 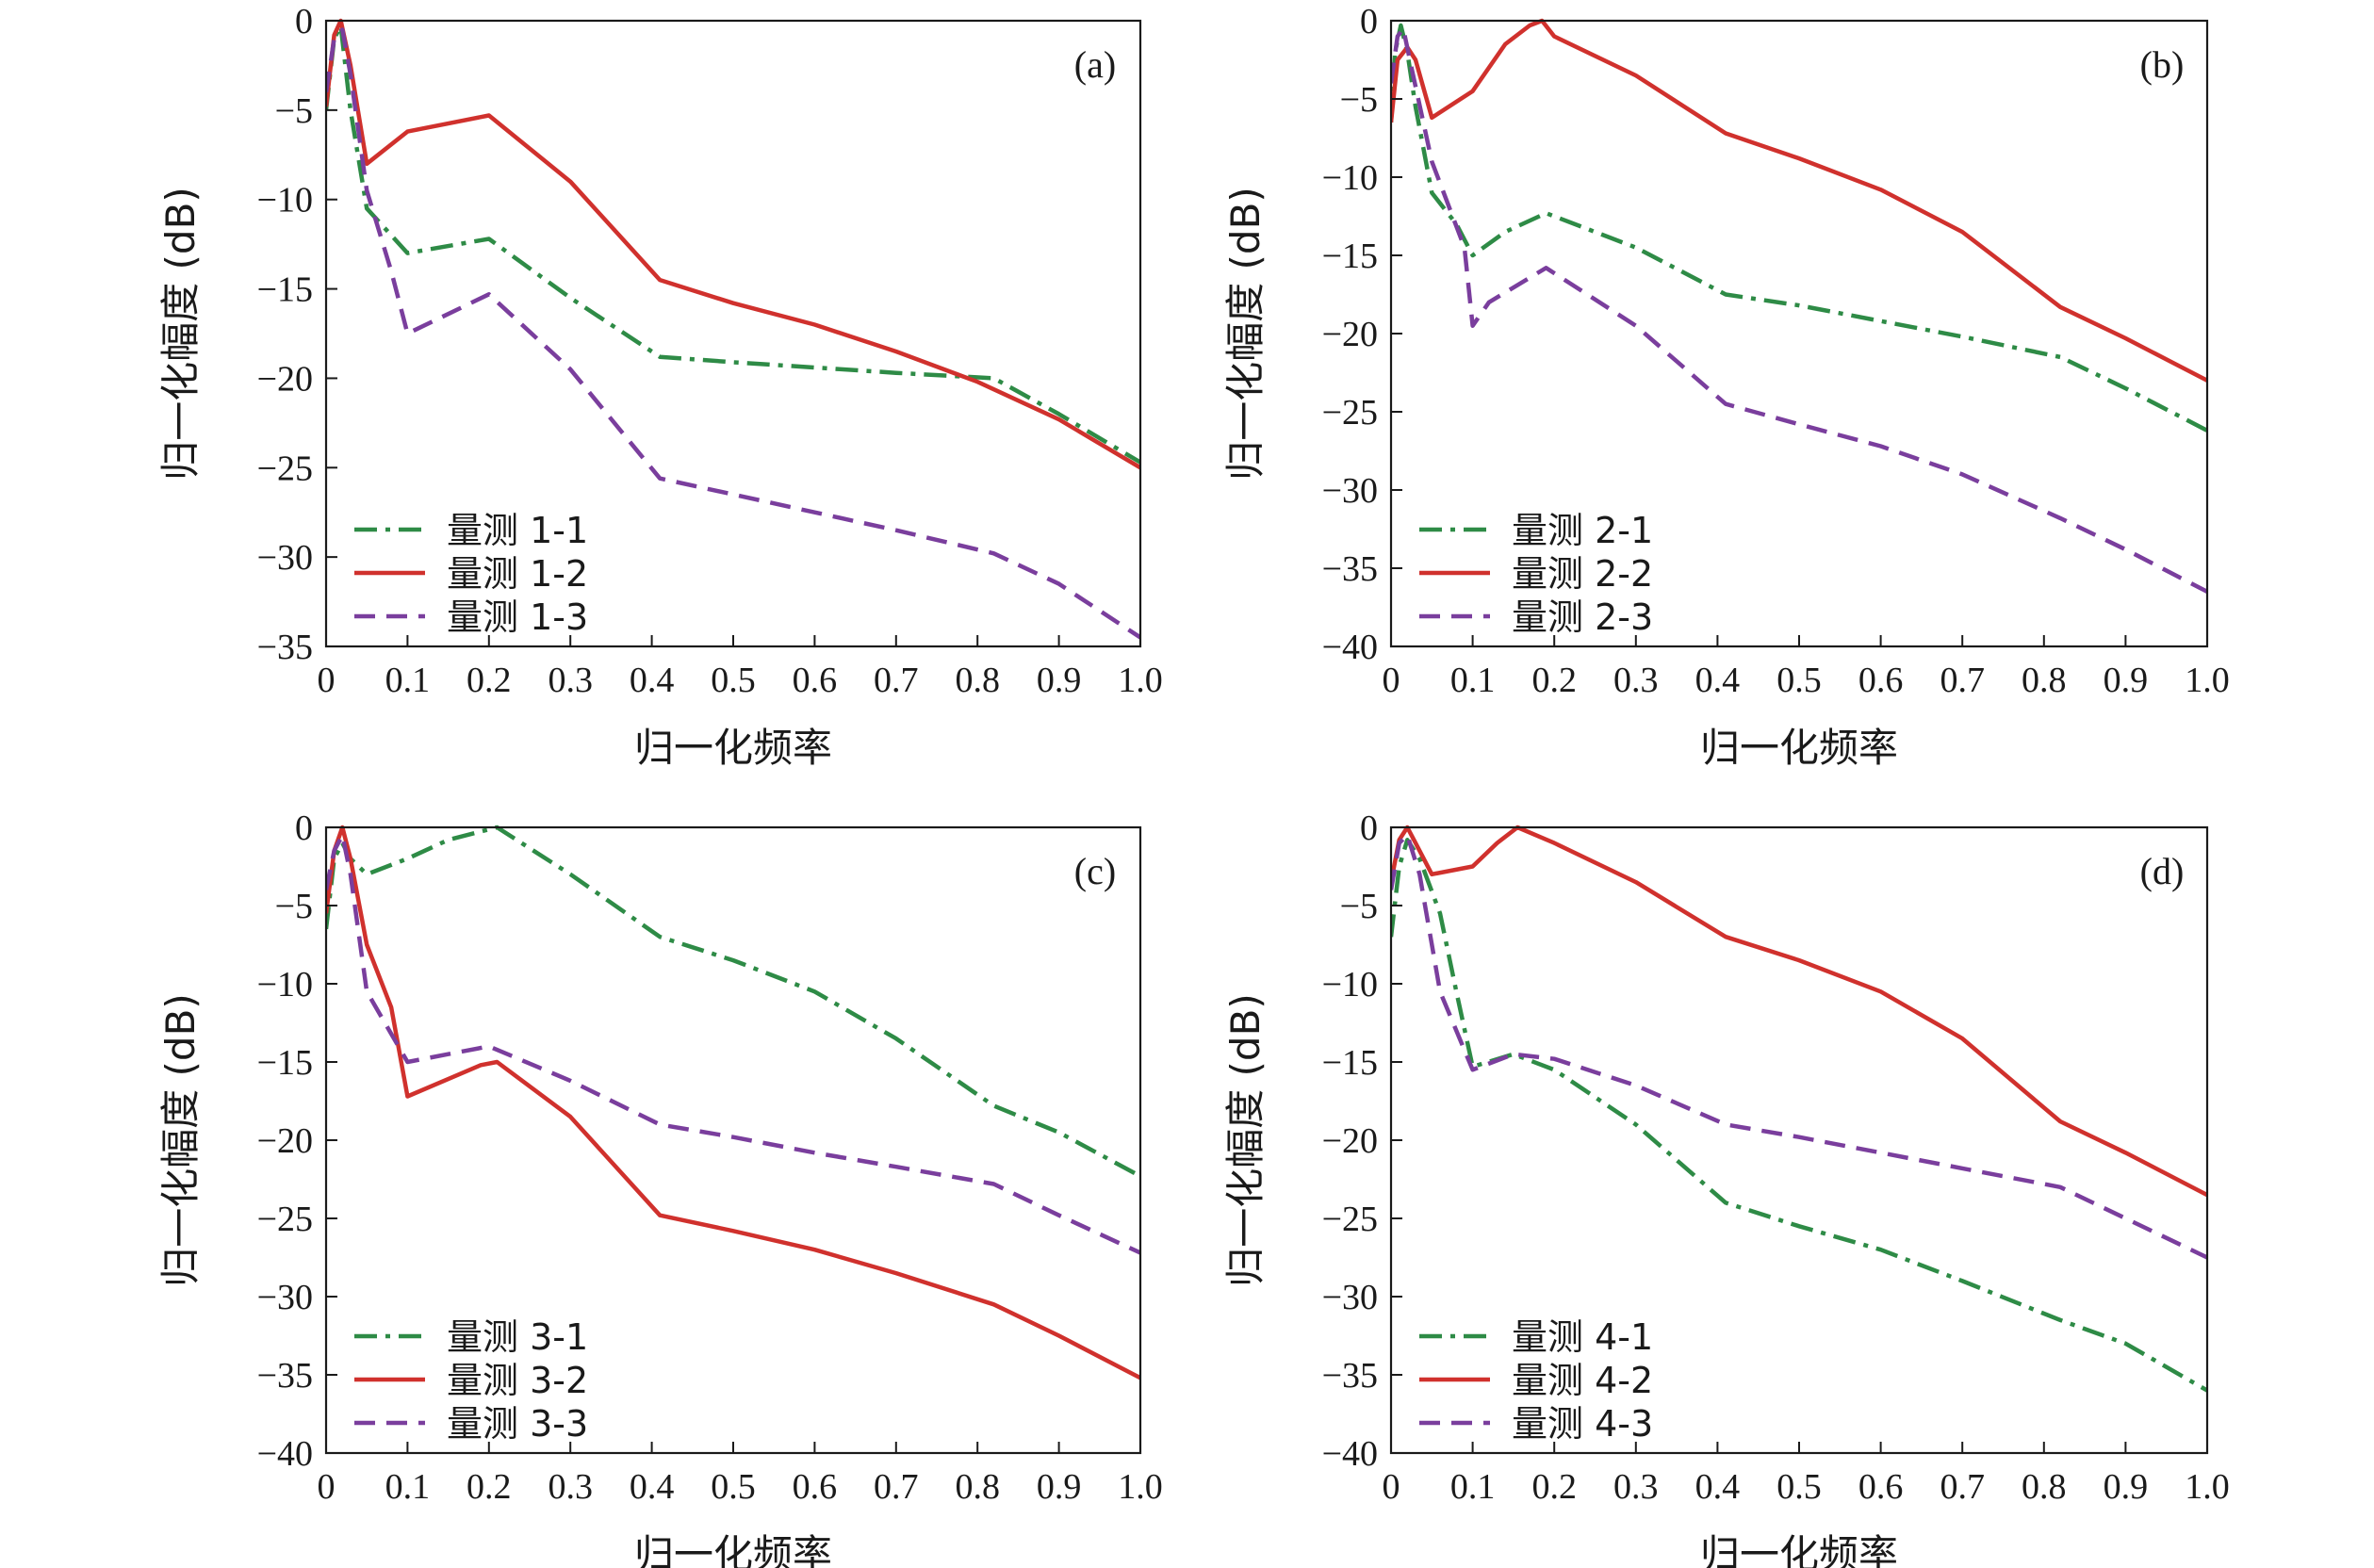 I want to click on panel-label: (d), so click(x=2162, y=871).